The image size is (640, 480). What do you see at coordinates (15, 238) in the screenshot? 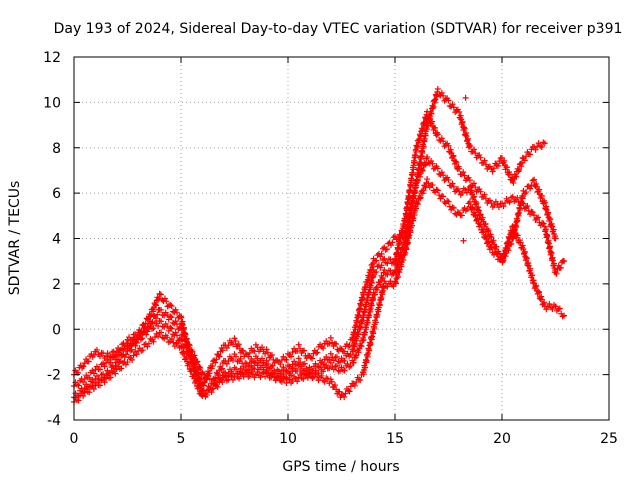
I see `y-axis-label: SDTVAR / TECUs` at bounding box center [15, 238].